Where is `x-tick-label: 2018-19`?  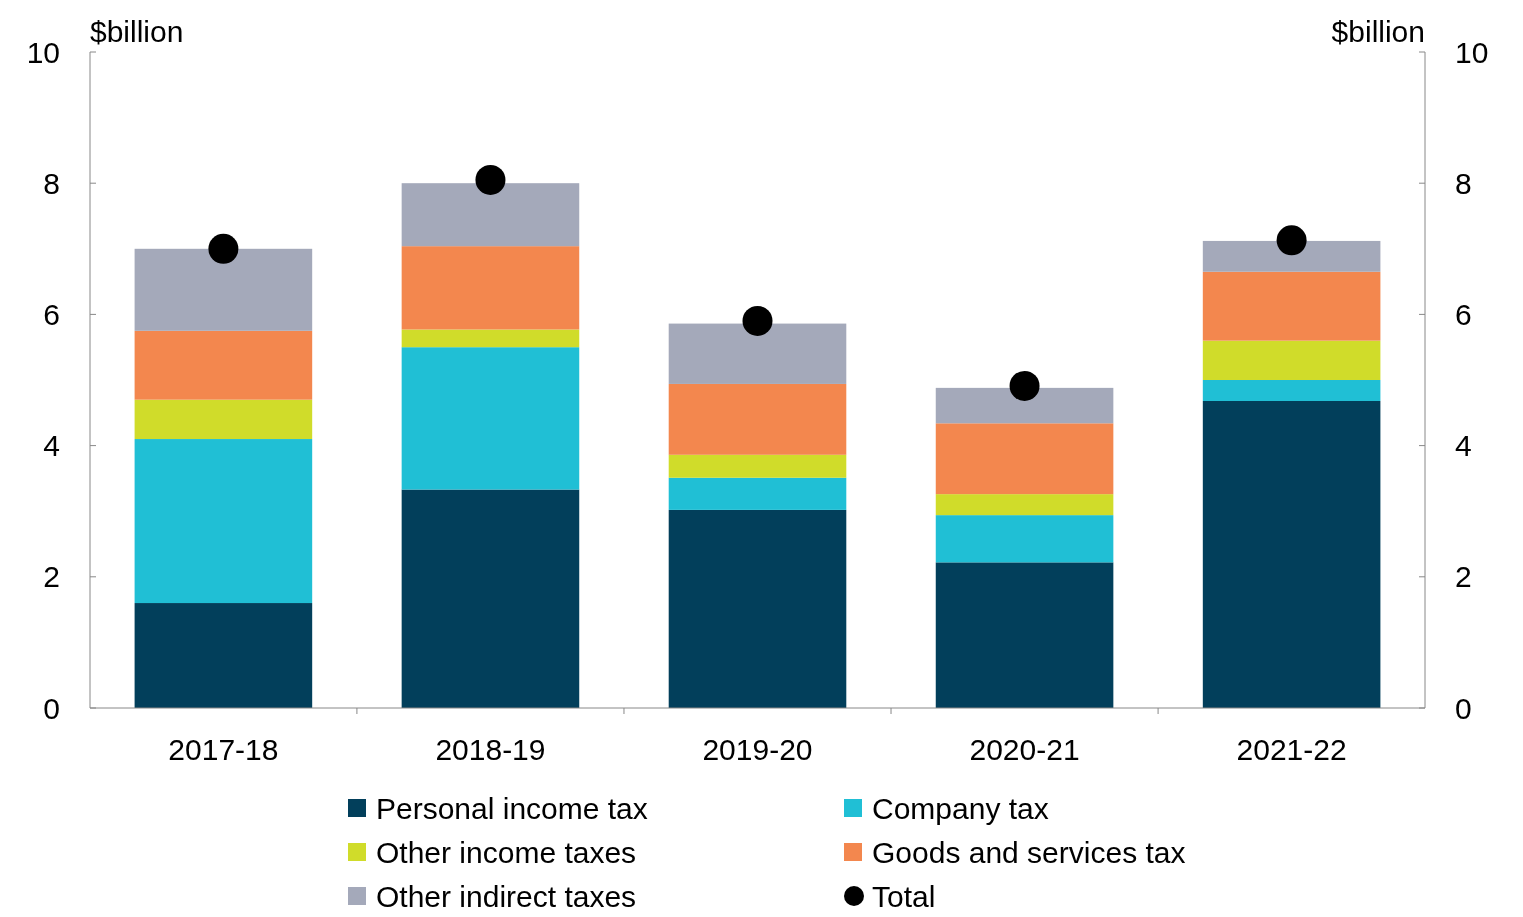
x-tick-label: 2018-19 is located at coordinates (490, 749).